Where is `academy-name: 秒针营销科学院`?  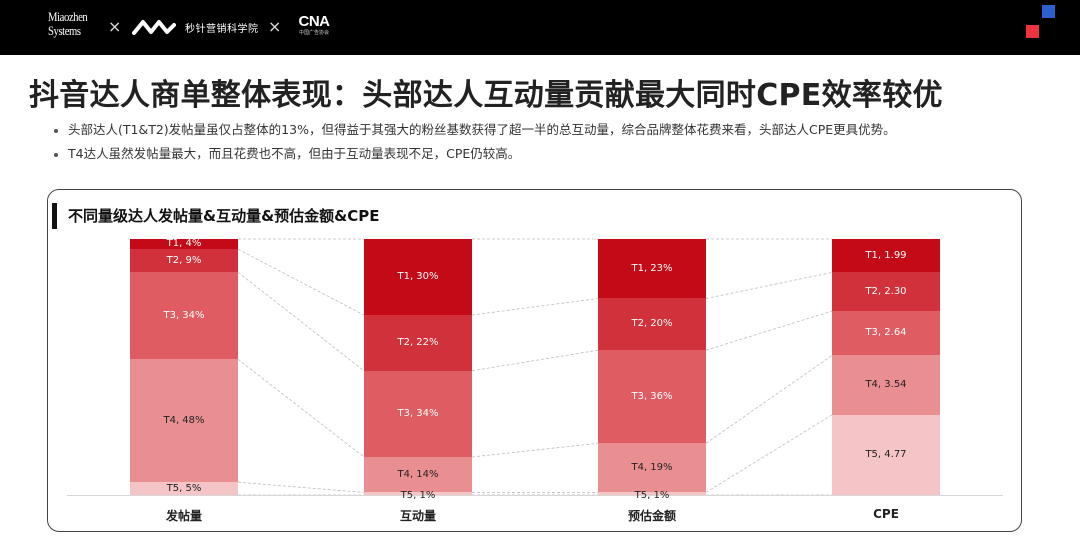
academy-name: 秒针营销科学院 is located at coordinates (222, 29).